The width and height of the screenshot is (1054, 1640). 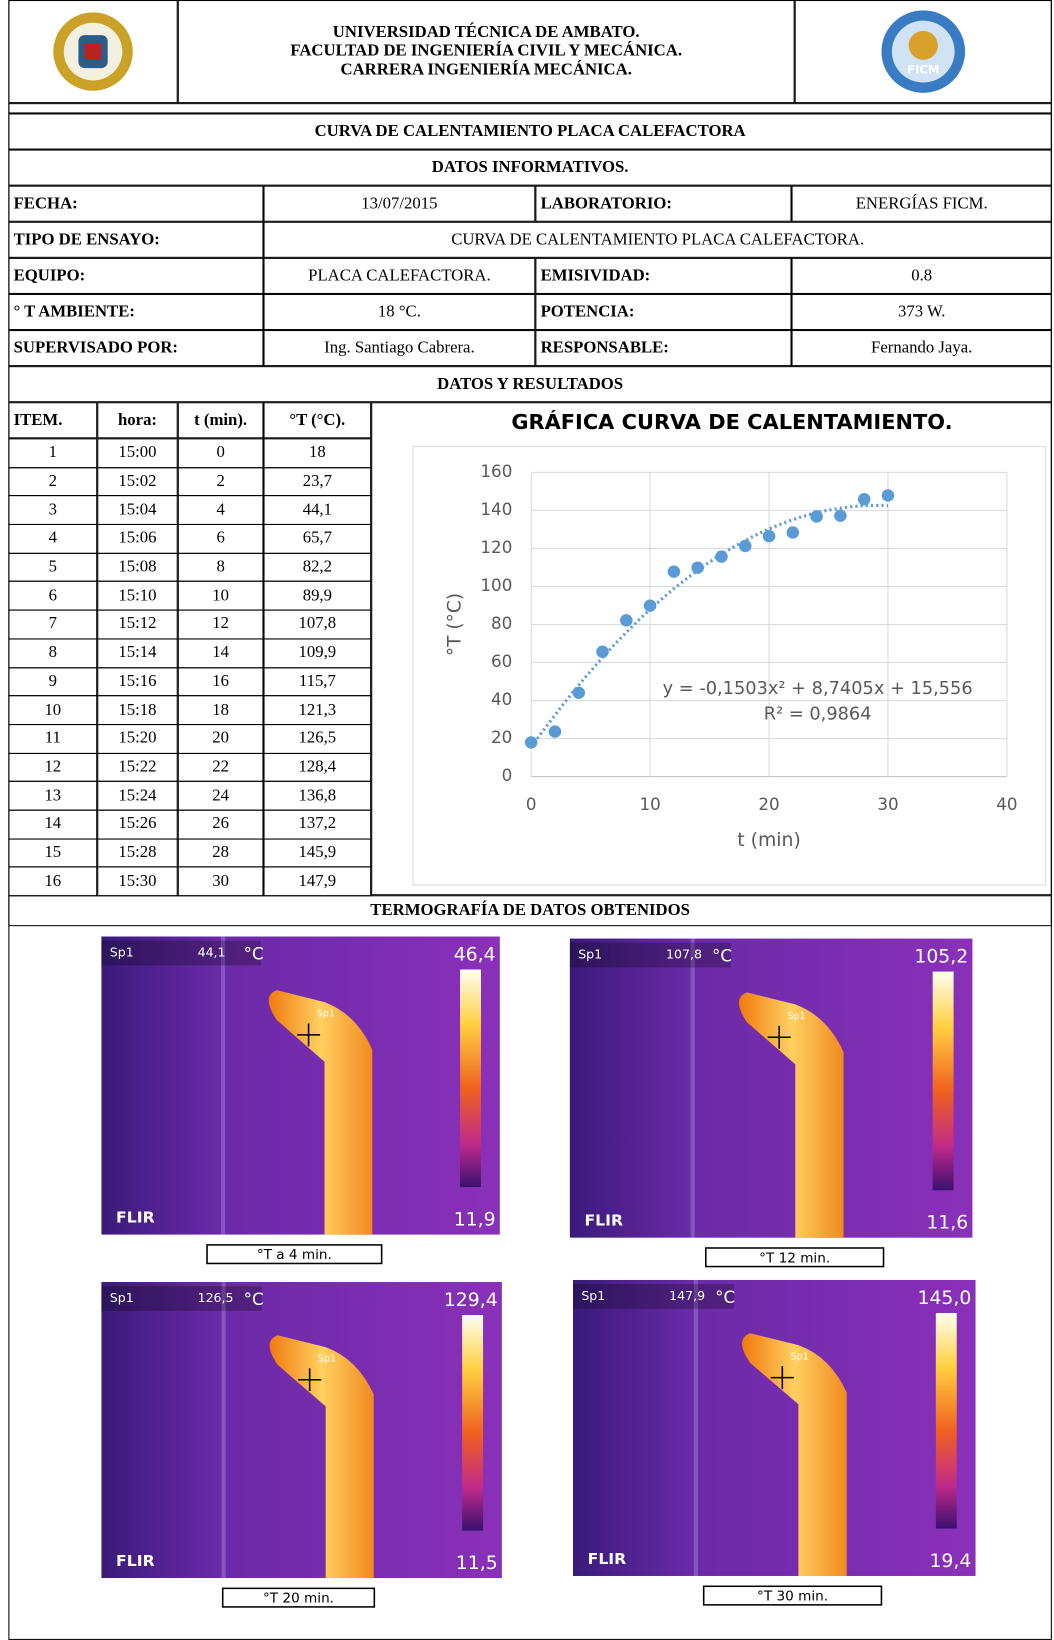 What do you see at coordinates (220, 853) in the screenshot?
I see `table-cell: 28` at bounding box center [220, 853].